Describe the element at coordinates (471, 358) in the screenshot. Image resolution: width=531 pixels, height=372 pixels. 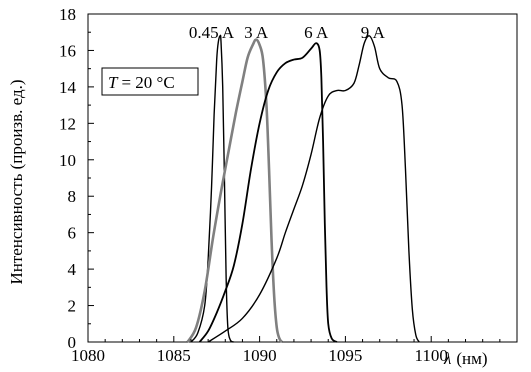
I see `x-axis-unit: (нм)` at that location.